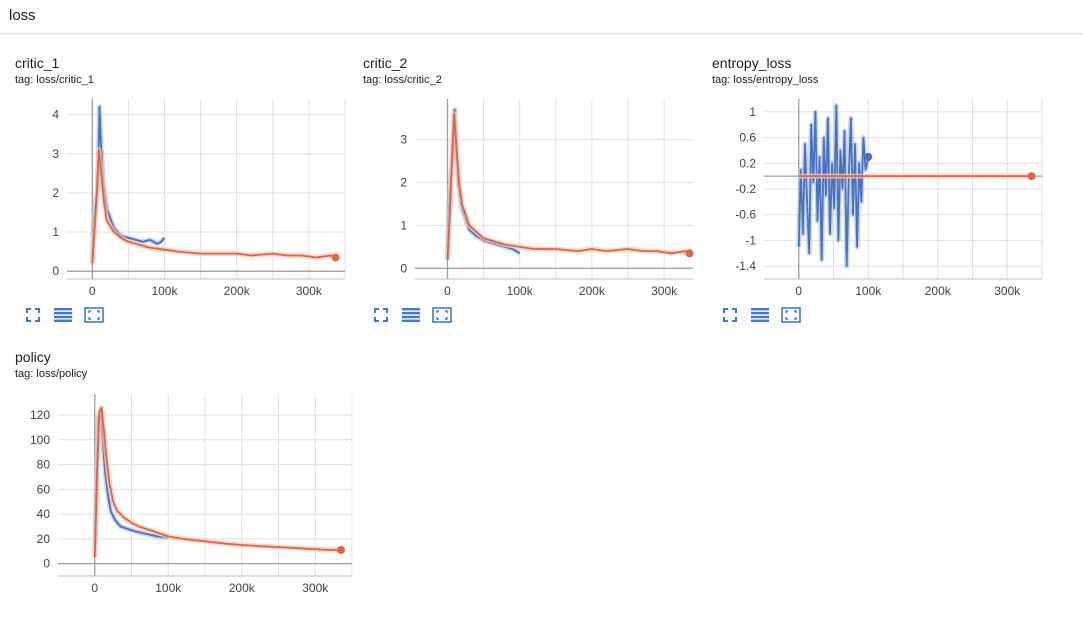 This screenshot has width=1083, height=636. I want to click on chart-plot: 0 100k 200k 300k 0 1 2 3 4, so click(173, 177).